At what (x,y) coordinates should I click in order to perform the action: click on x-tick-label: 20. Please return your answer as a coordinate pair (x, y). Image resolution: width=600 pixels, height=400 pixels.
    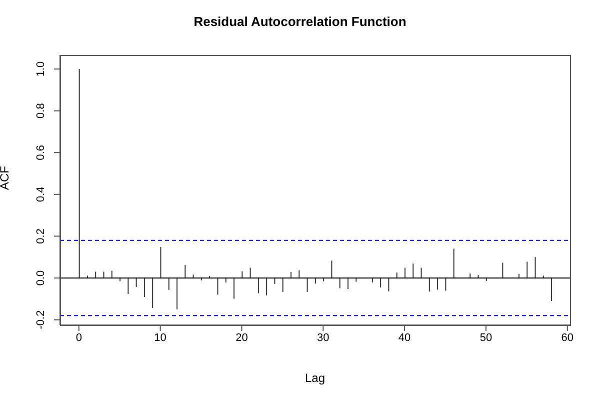
    Looking at the image, I should click on (242, 338).